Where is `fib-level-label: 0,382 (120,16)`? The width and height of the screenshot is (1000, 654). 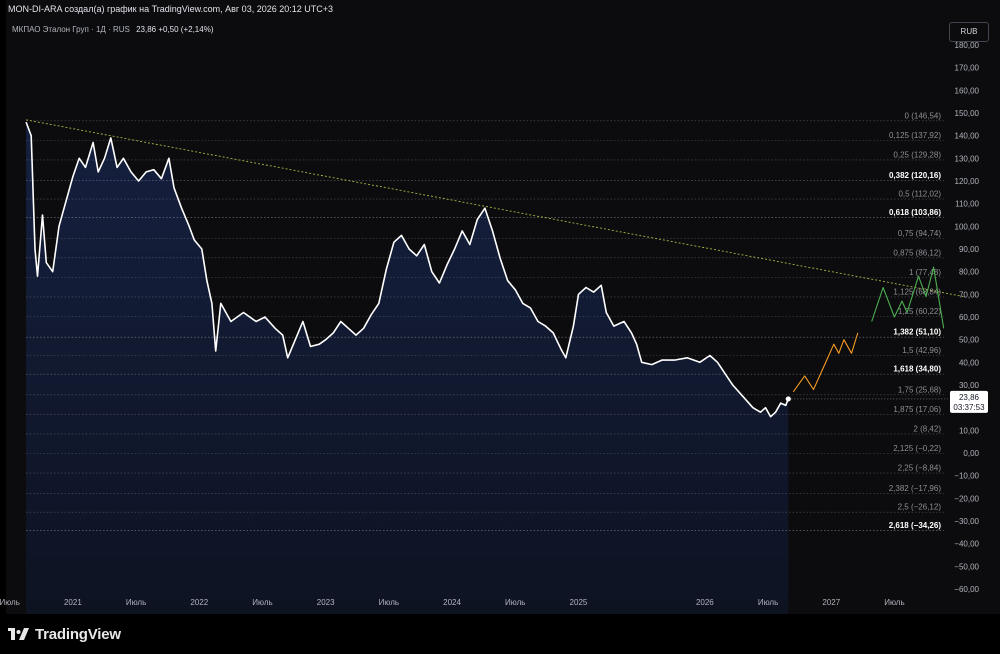
fib-level-label: 0,382 (120,16) is located at coordinates (915, 175).